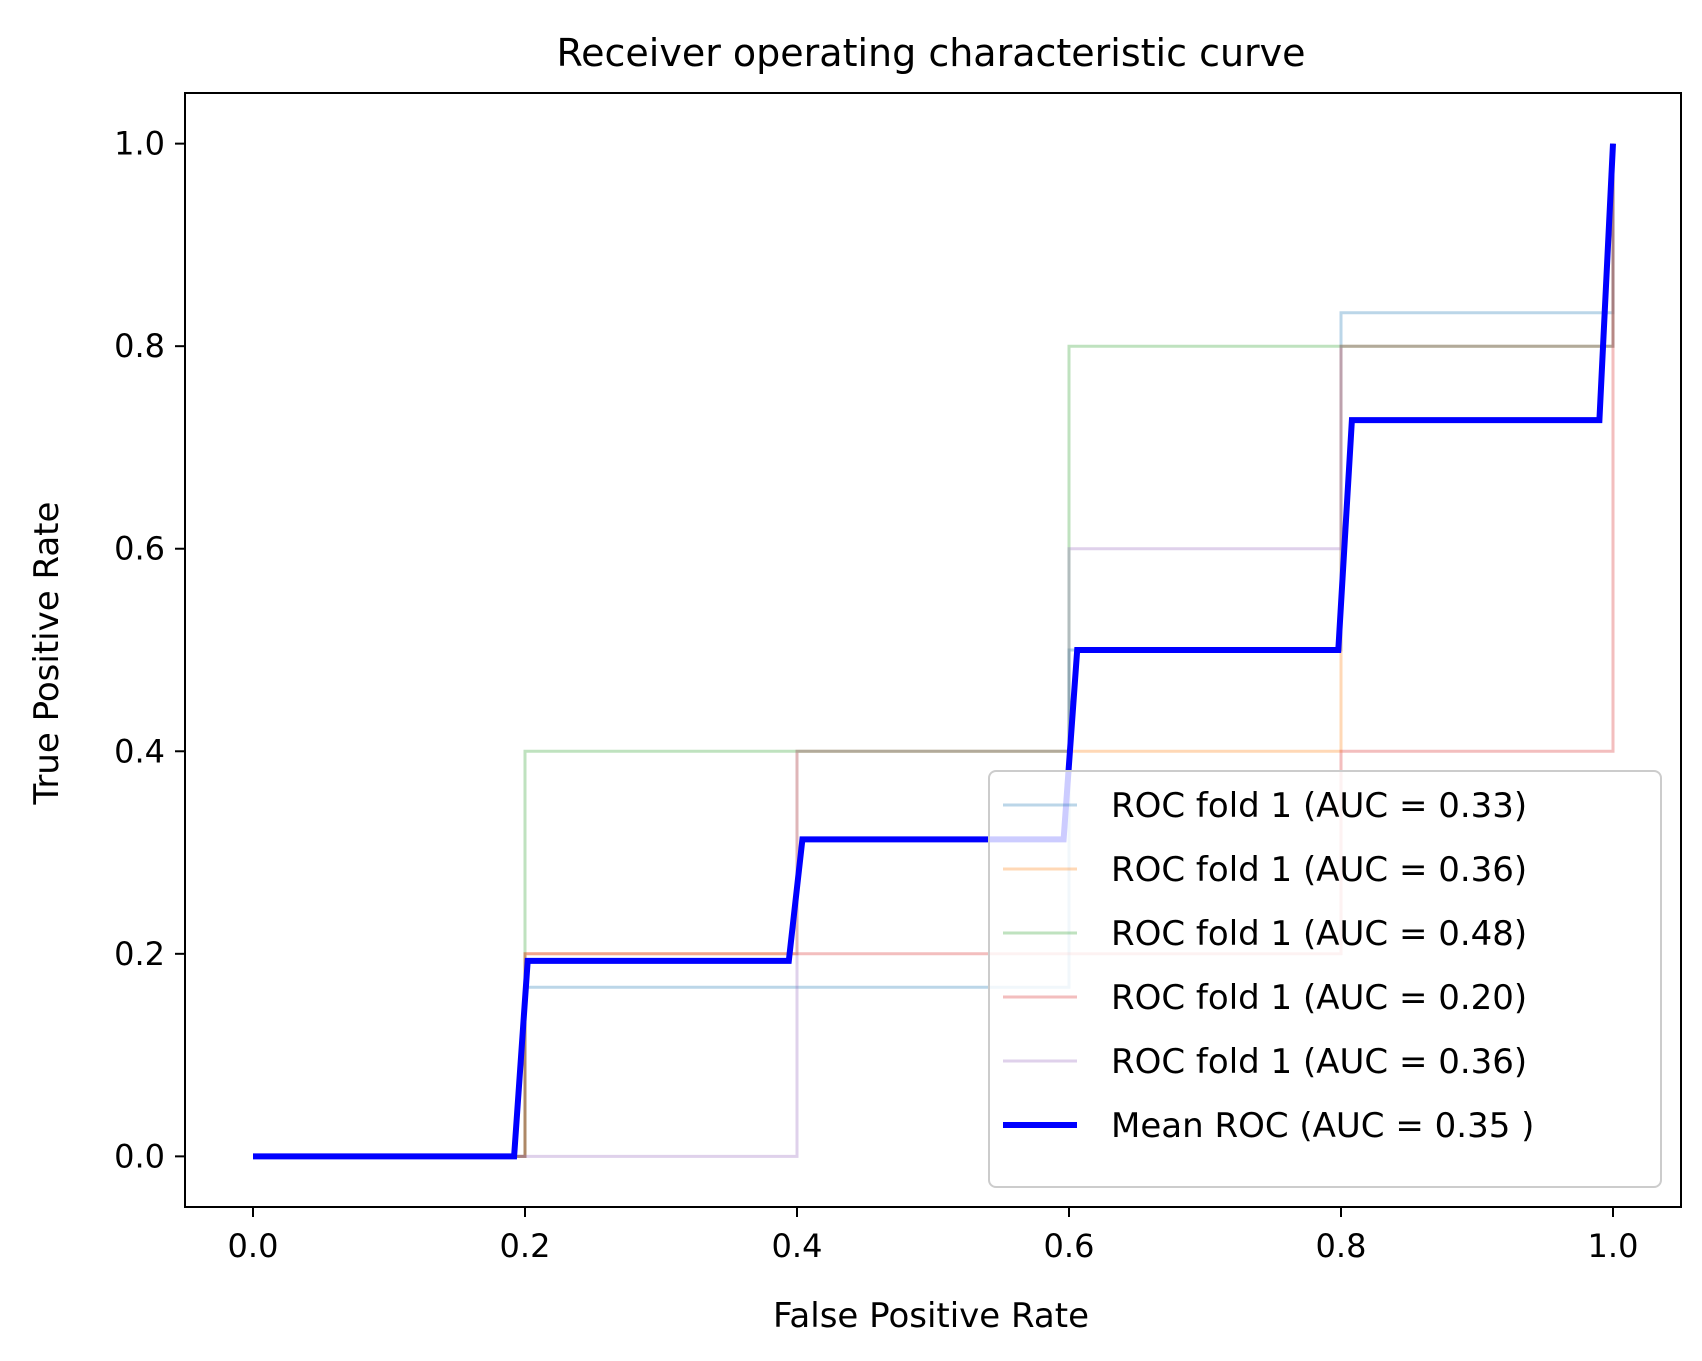 The height and width of the screenshot is (1361, 1702). I want to click on y-tick-label: 1.0, so click(139, 144).